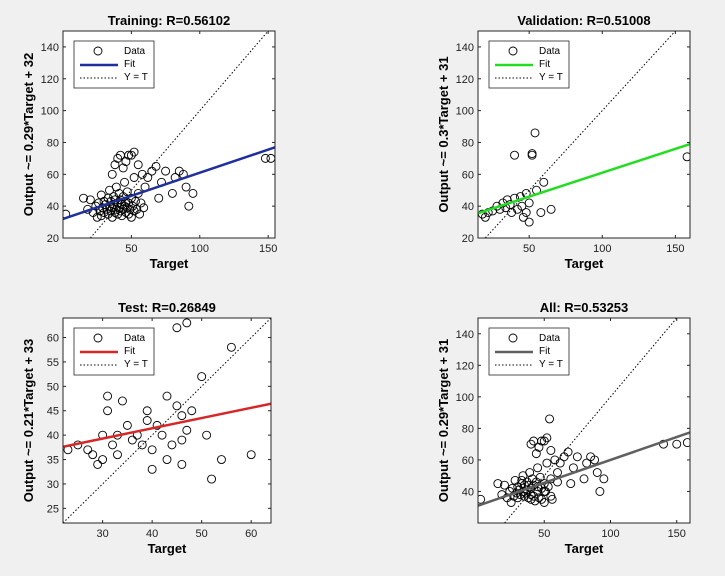 This screenshot has width=725, height=576. Describe the element at coordinates (53, 485) in the screenshot. I see `y-tick-label: 30` at that location.